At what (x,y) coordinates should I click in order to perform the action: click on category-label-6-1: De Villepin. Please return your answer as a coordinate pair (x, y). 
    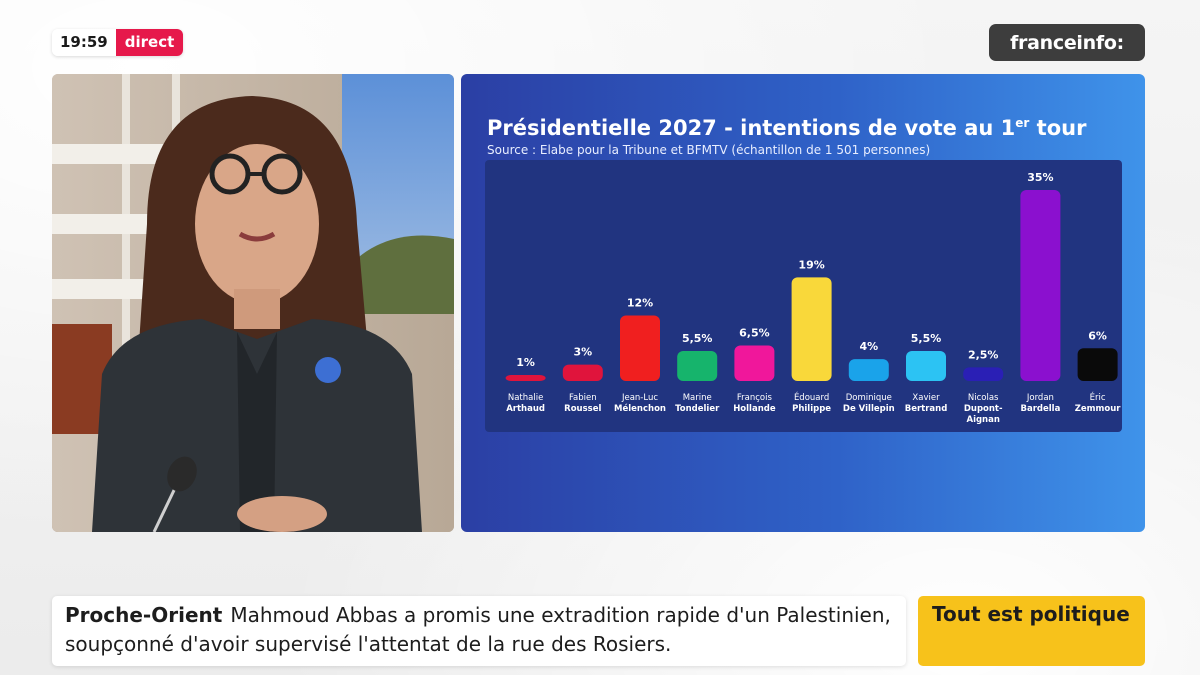
    Looking at the image, I should click on (869, 409).